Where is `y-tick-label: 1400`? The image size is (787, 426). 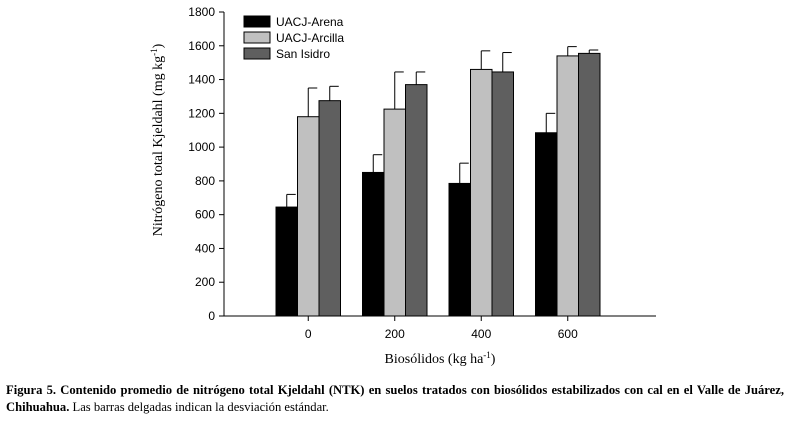
y-tick-label: 1400 is located at coordinates (201, 80).